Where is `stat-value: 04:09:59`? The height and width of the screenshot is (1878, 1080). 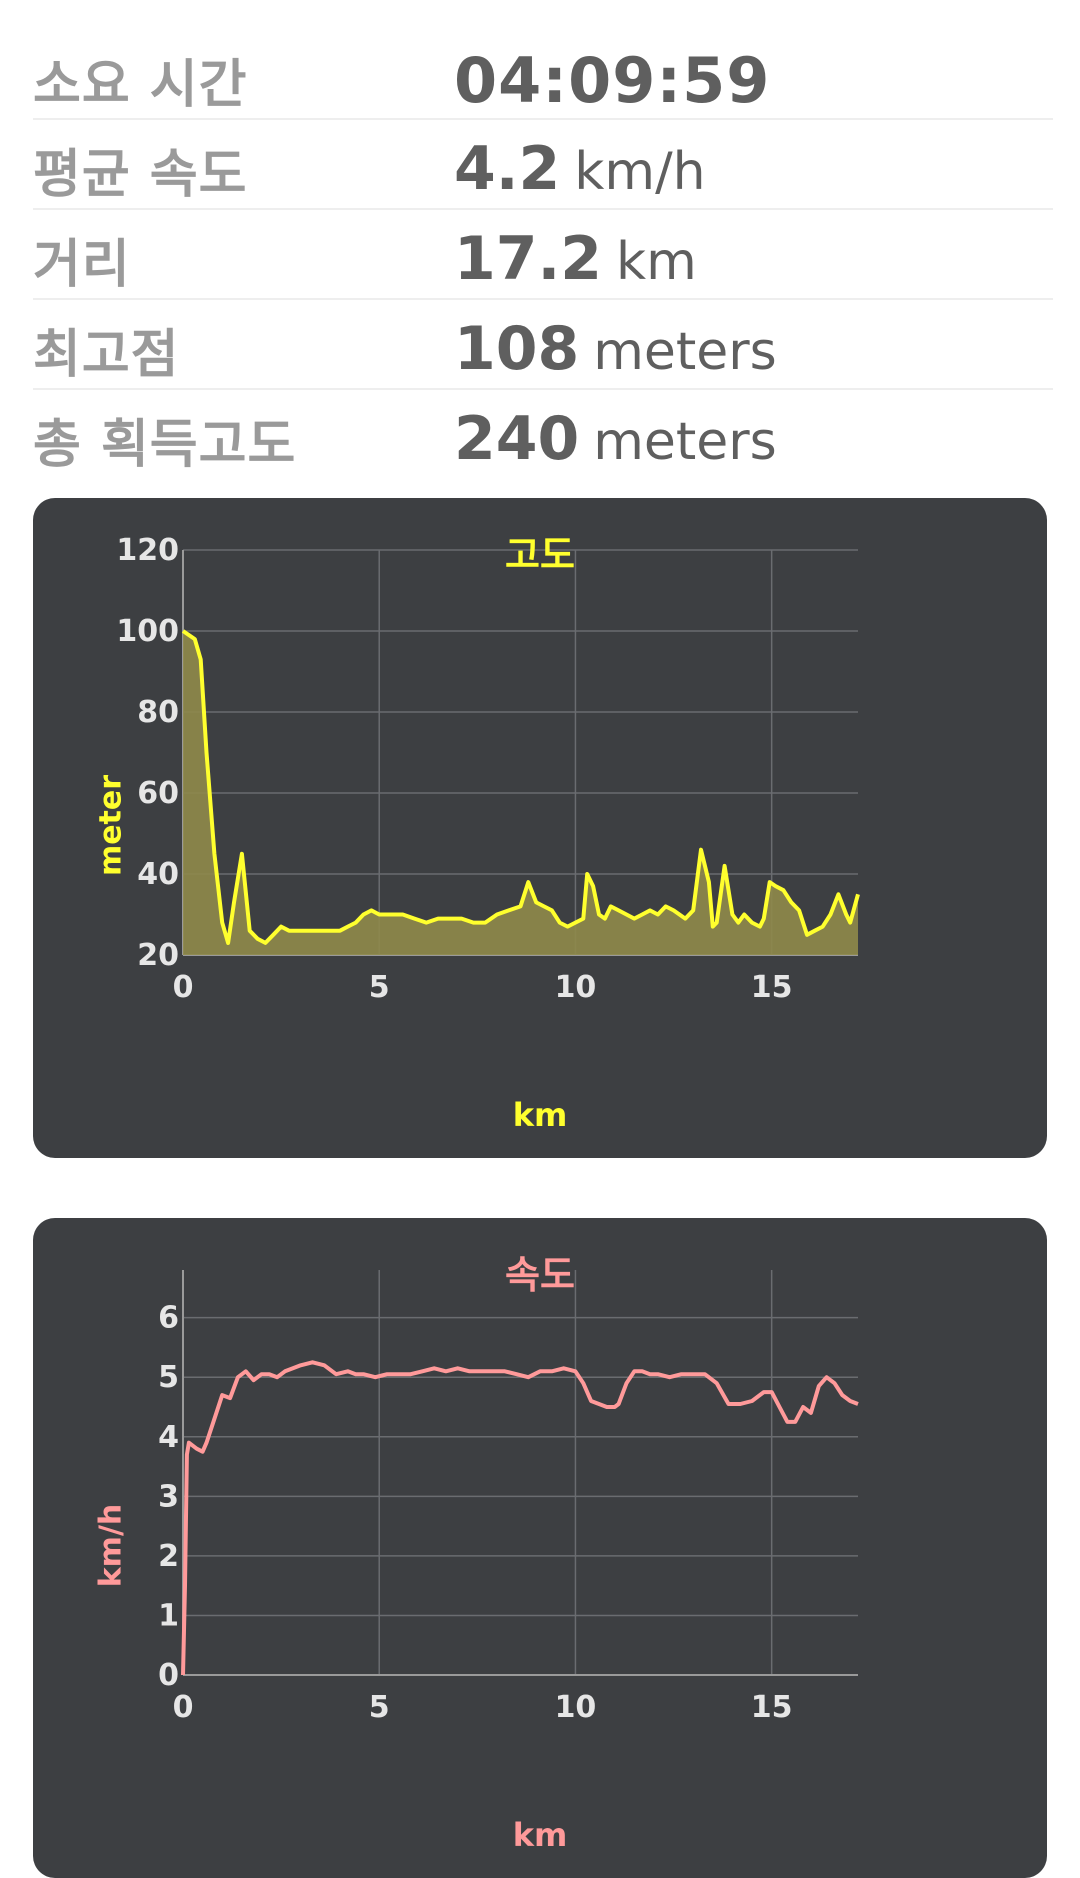
stat-value: 04:09:59 is located at coordinates (612, 80).